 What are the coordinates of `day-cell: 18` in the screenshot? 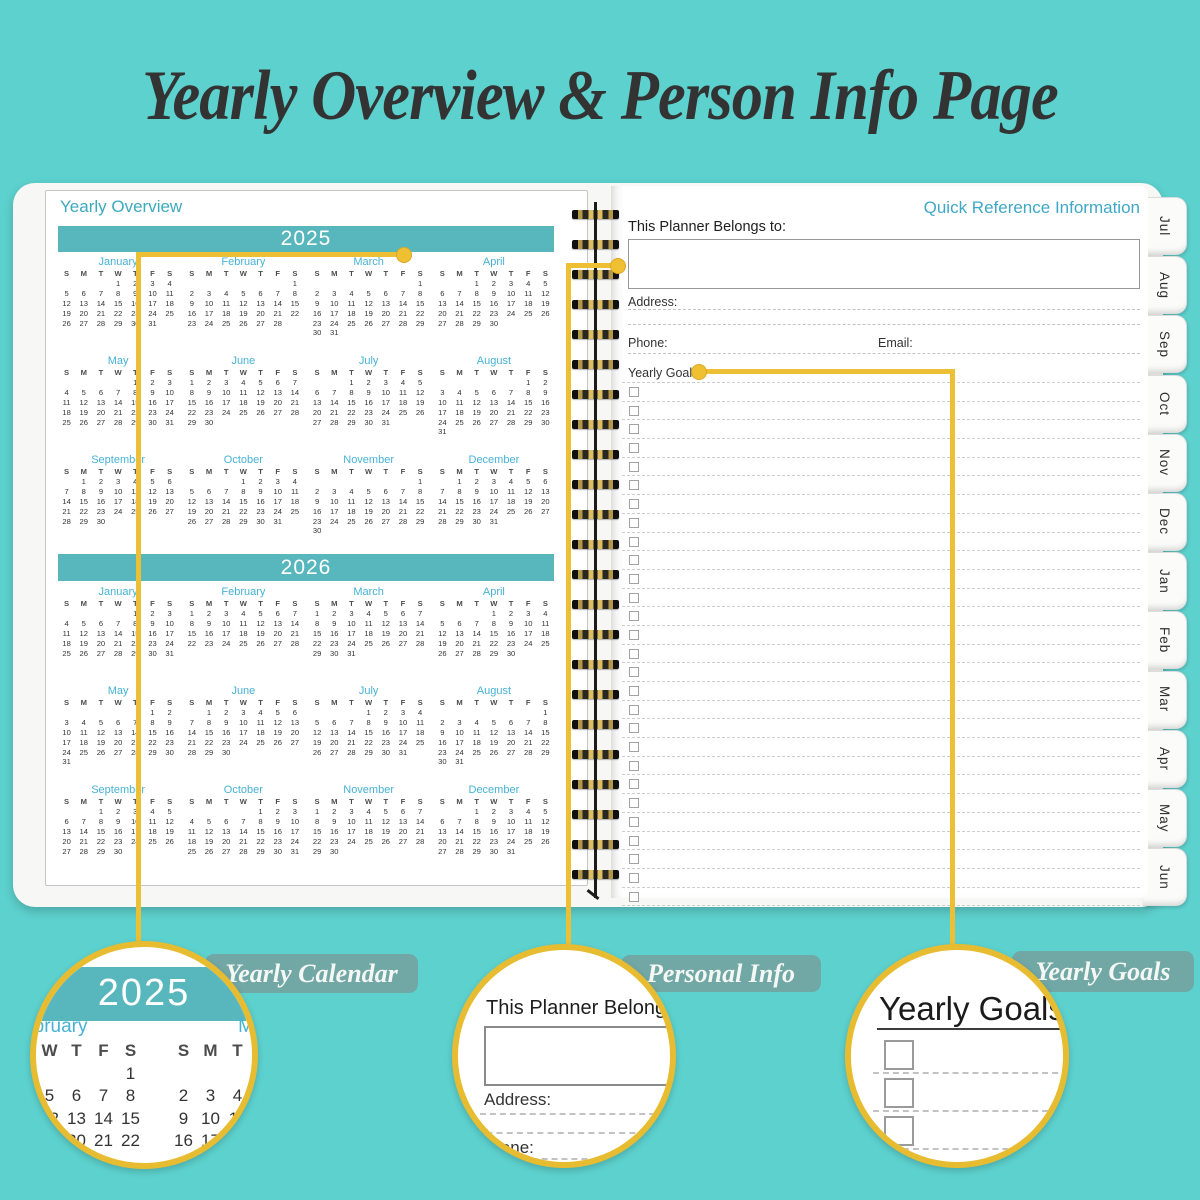 It's located at (368, 633).